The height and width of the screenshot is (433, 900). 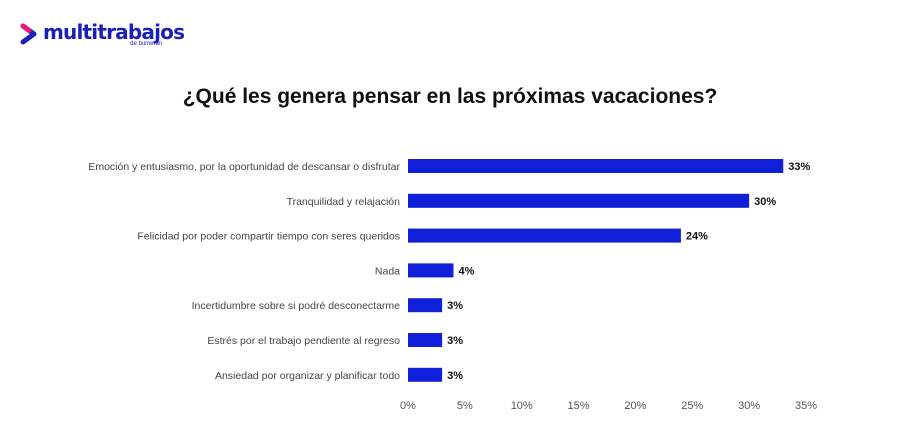 I want to click on value-label: 33%, so click(x=799, y=167).